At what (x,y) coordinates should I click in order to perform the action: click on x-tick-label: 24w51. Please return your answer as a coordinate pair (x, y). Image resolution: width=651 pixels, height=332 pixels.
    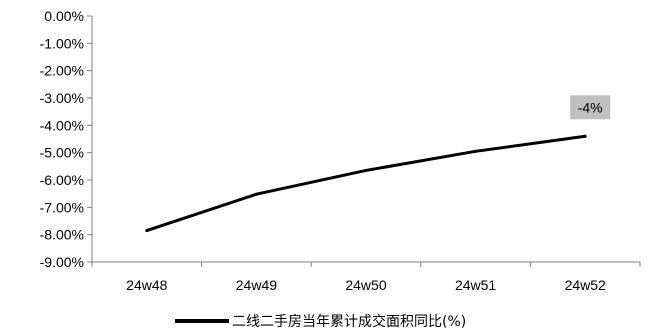
    Looking at the image, I should click on (475, 285).